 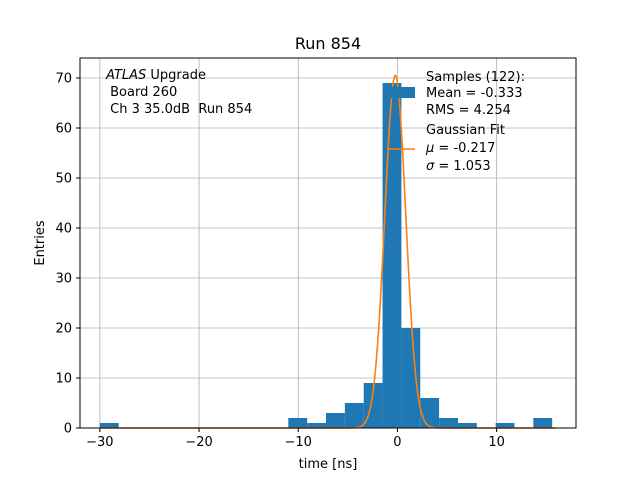 What do you see at coordinates (99, 442) in the screenshot?
I see `x-tick-label: −30` at bounding box center [99, 442].